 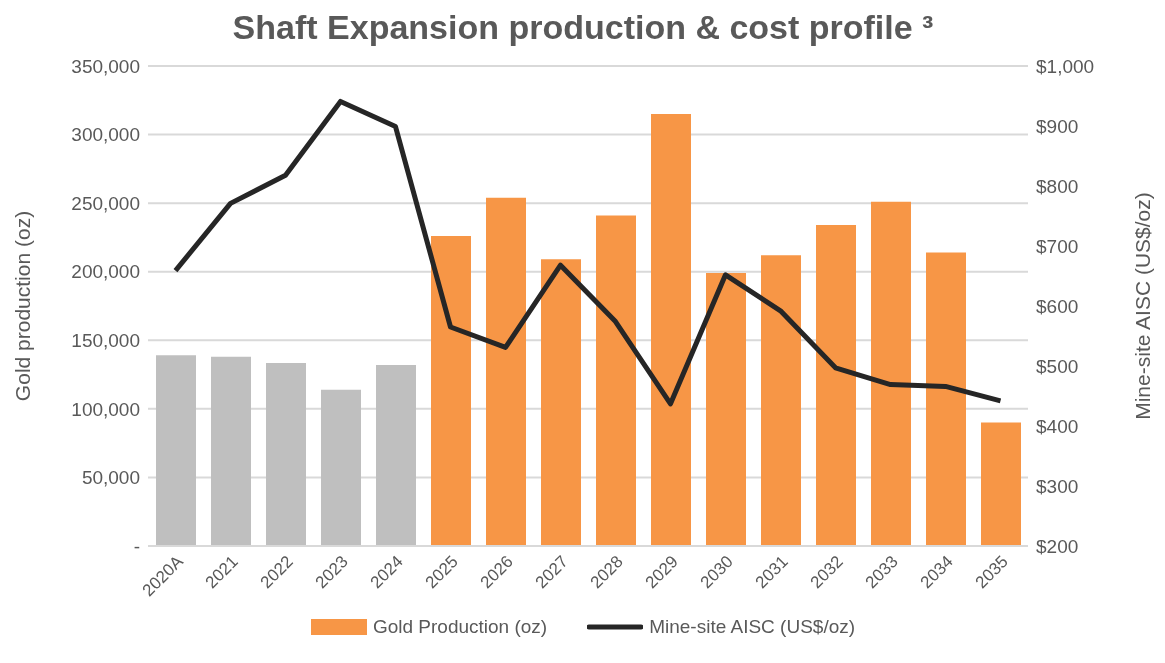 What do you see at coordinates (105, 203) in the screenshot?
I see `y-tick-label: 250,000` at bounding box center [105, 203].